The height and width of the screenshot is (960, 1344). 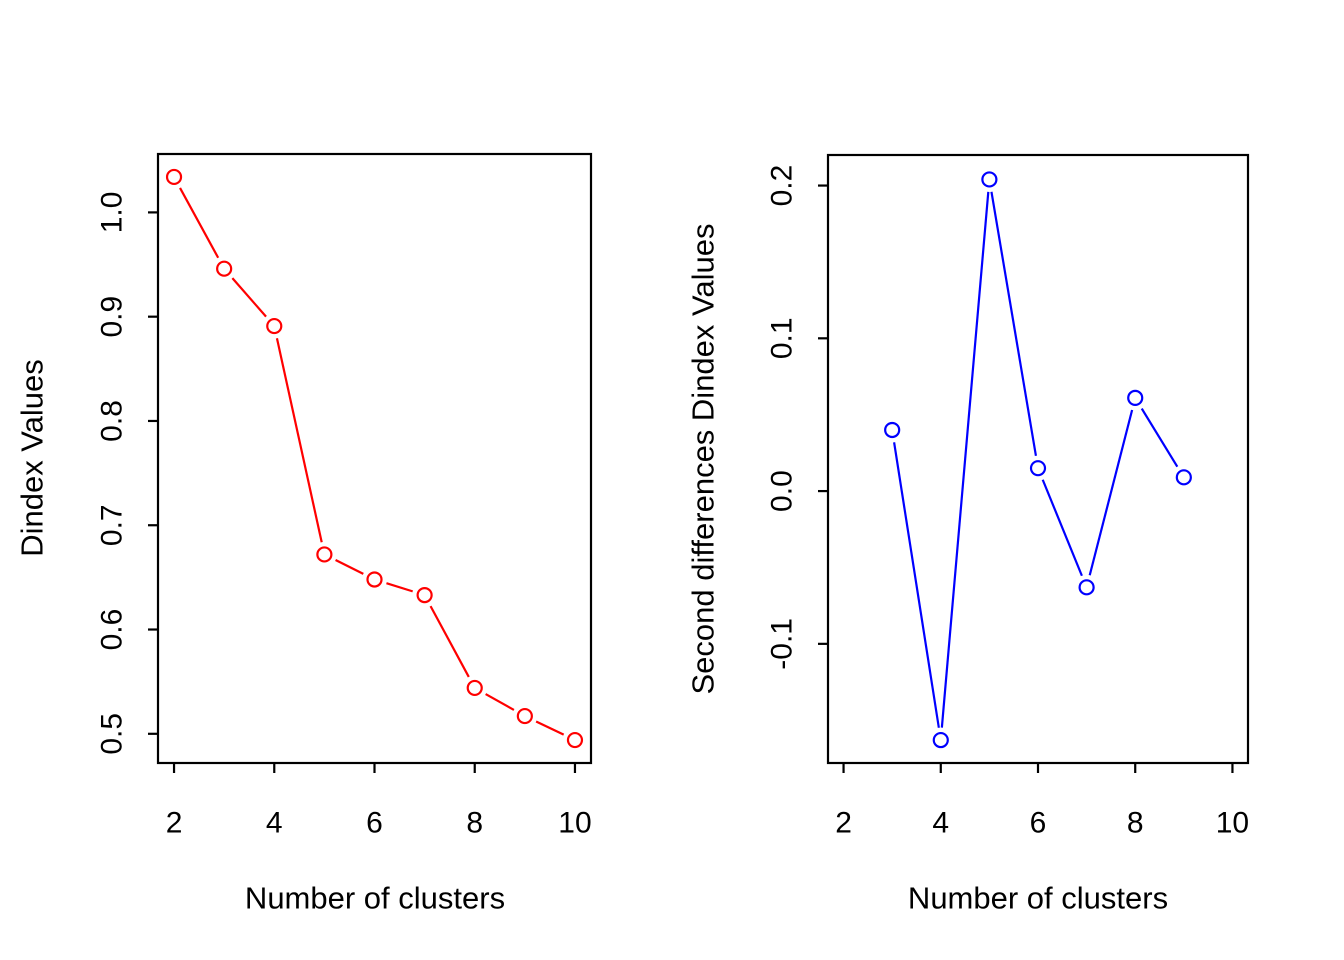 What do you see at coordinates (112, 317) in the screenshot?
I see `y-tick-label: 0.9` at bounding box center [112, 317].